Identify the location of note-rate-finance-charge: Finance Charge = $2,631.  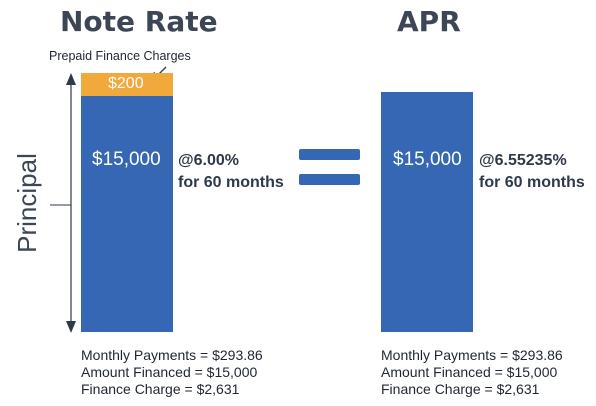
(160, 389).